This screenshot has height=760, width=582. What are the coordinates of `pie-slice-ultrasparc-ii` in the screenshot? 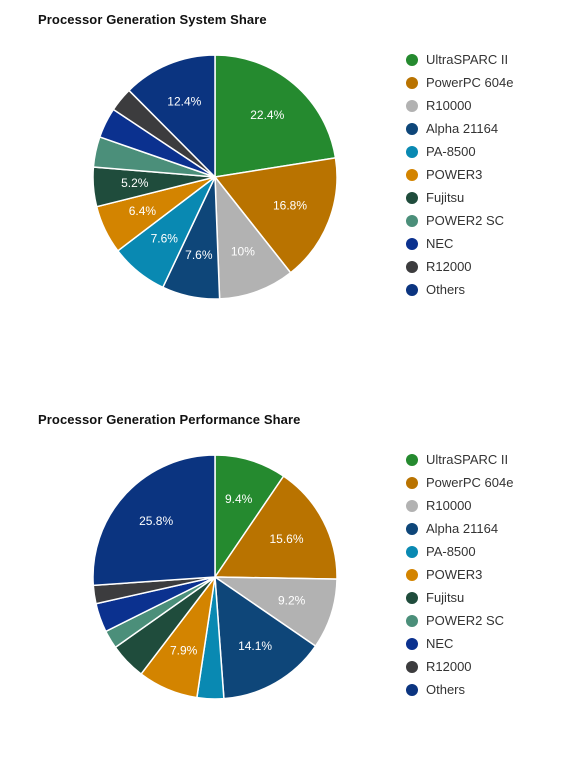 It's located at (275, 116).